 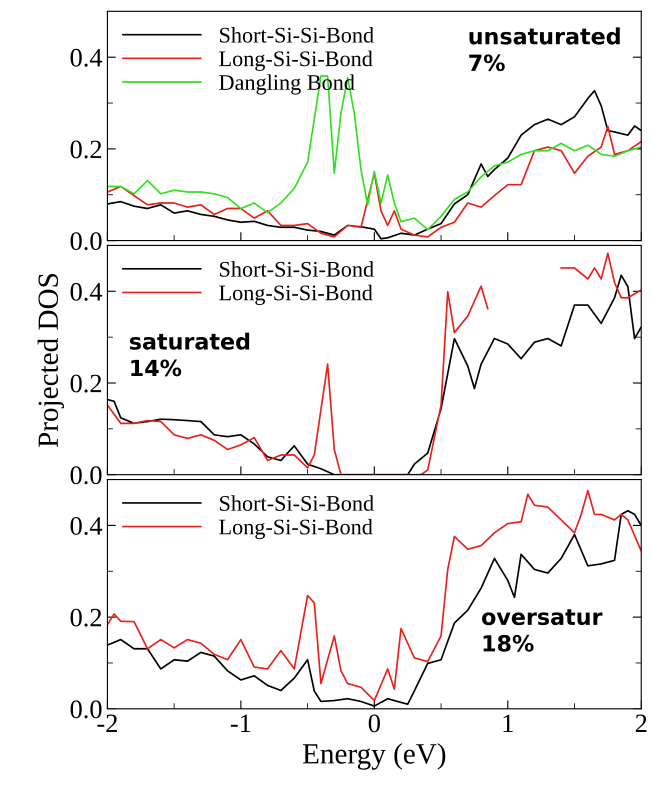 I want to click on annotation: unsaturated 7%, so click(x=544, y=49).